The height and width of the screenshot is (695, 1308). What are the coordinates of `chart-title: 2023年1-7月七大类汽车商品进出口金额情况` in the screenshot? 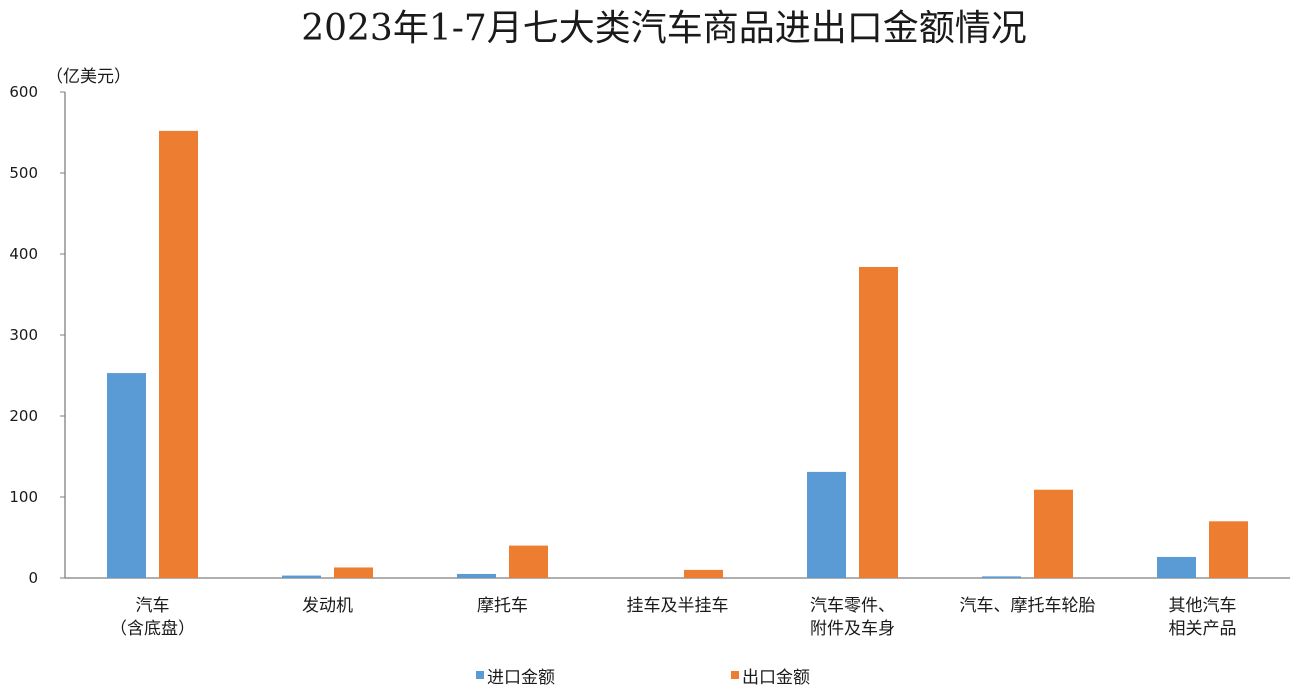 It's located at (664, 28).